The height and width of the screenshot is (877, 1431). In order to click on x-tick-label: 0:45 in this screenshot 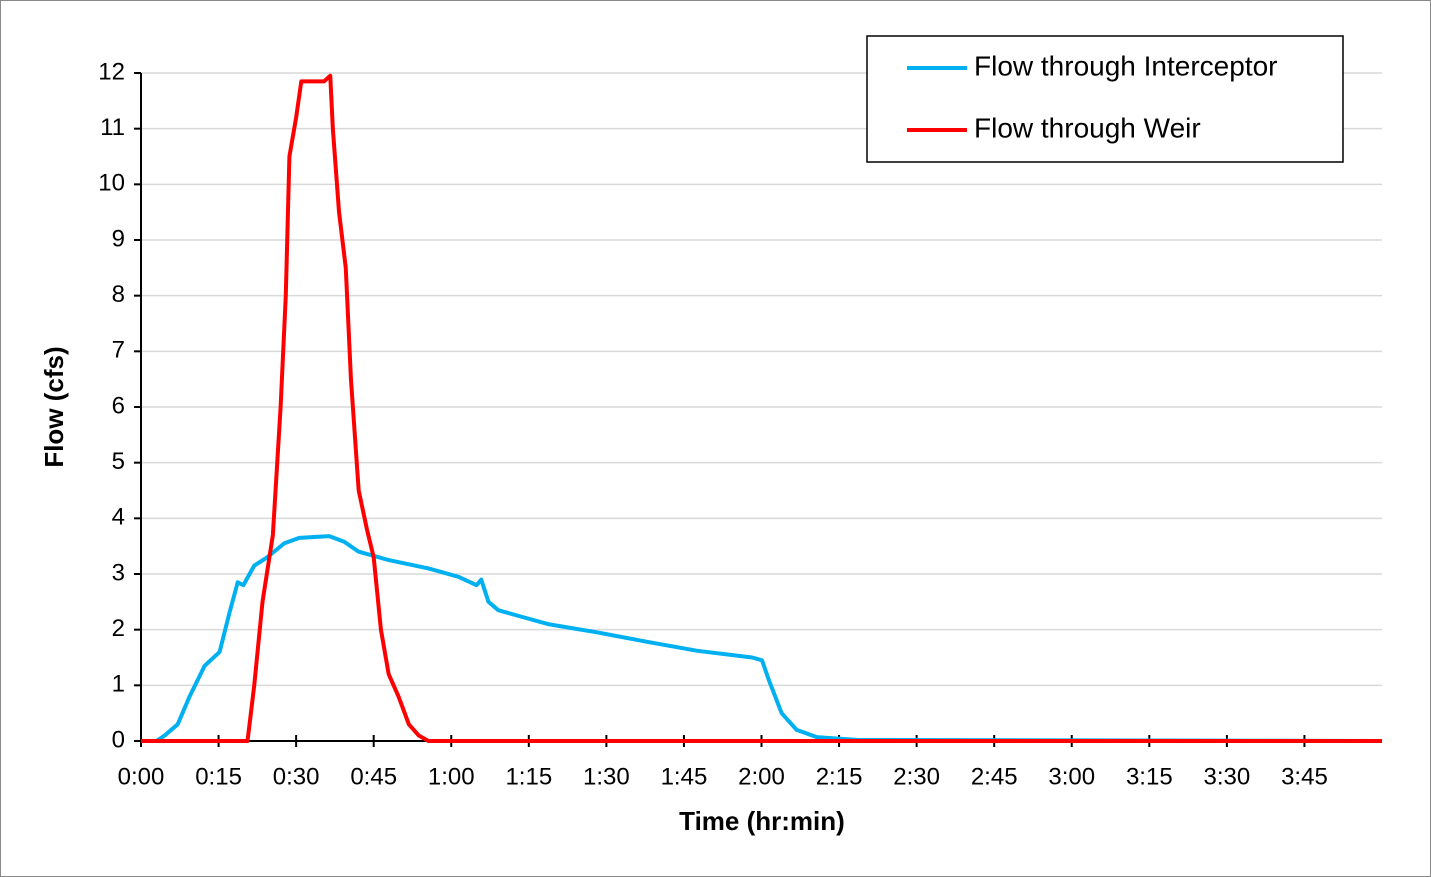, I will do `click(373, 776)`.